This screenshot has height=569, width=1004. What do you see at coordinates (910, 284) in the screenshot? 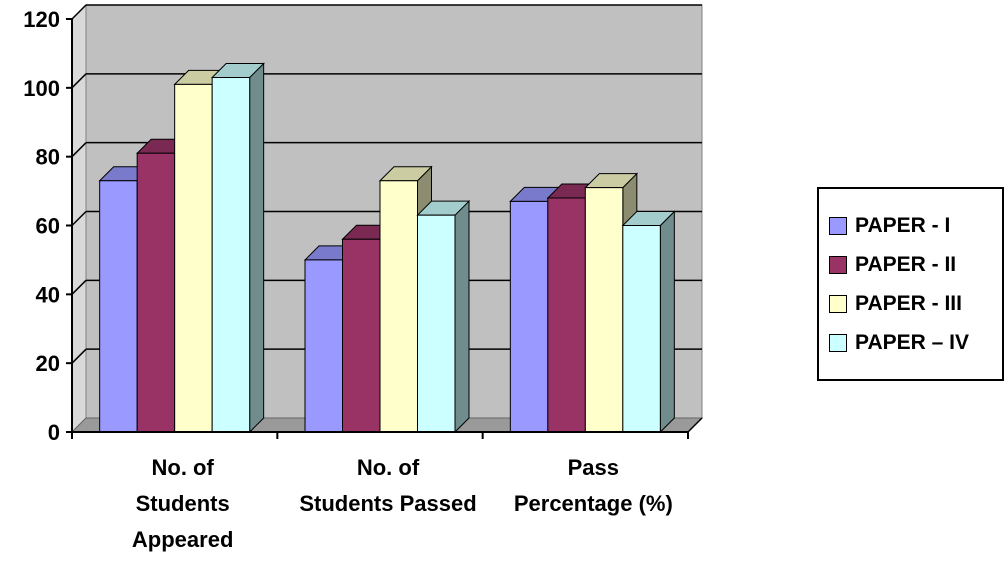
I see `legend: PAPER - I PAPER - II PAPER - III PAPER – IV` at bounding box center [910, 284].